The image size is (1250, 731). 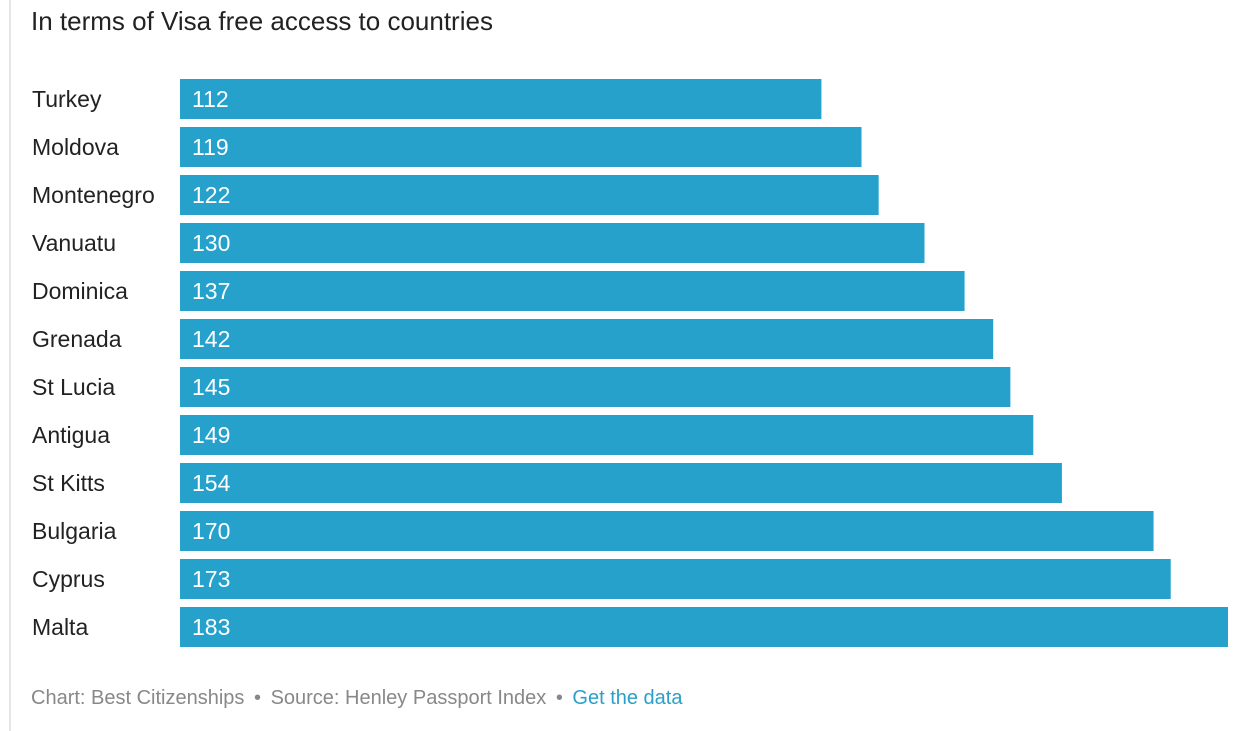 What do you see at coordinates (211, 339) in the screenshot?
I see `value-label-grenada: 142` at bounding box center [211, 339].